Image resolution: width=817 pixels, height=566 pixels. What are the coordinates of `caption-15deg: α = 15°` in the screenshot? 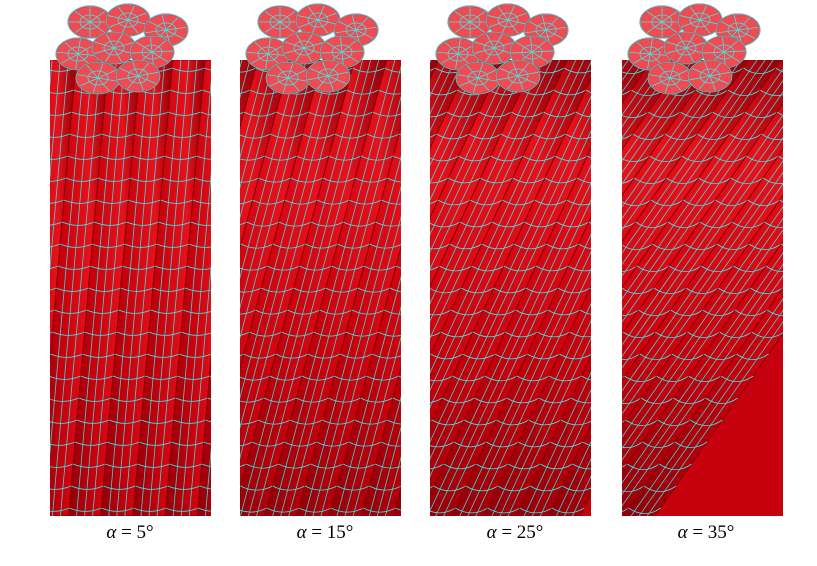 It's located at (325, 533).